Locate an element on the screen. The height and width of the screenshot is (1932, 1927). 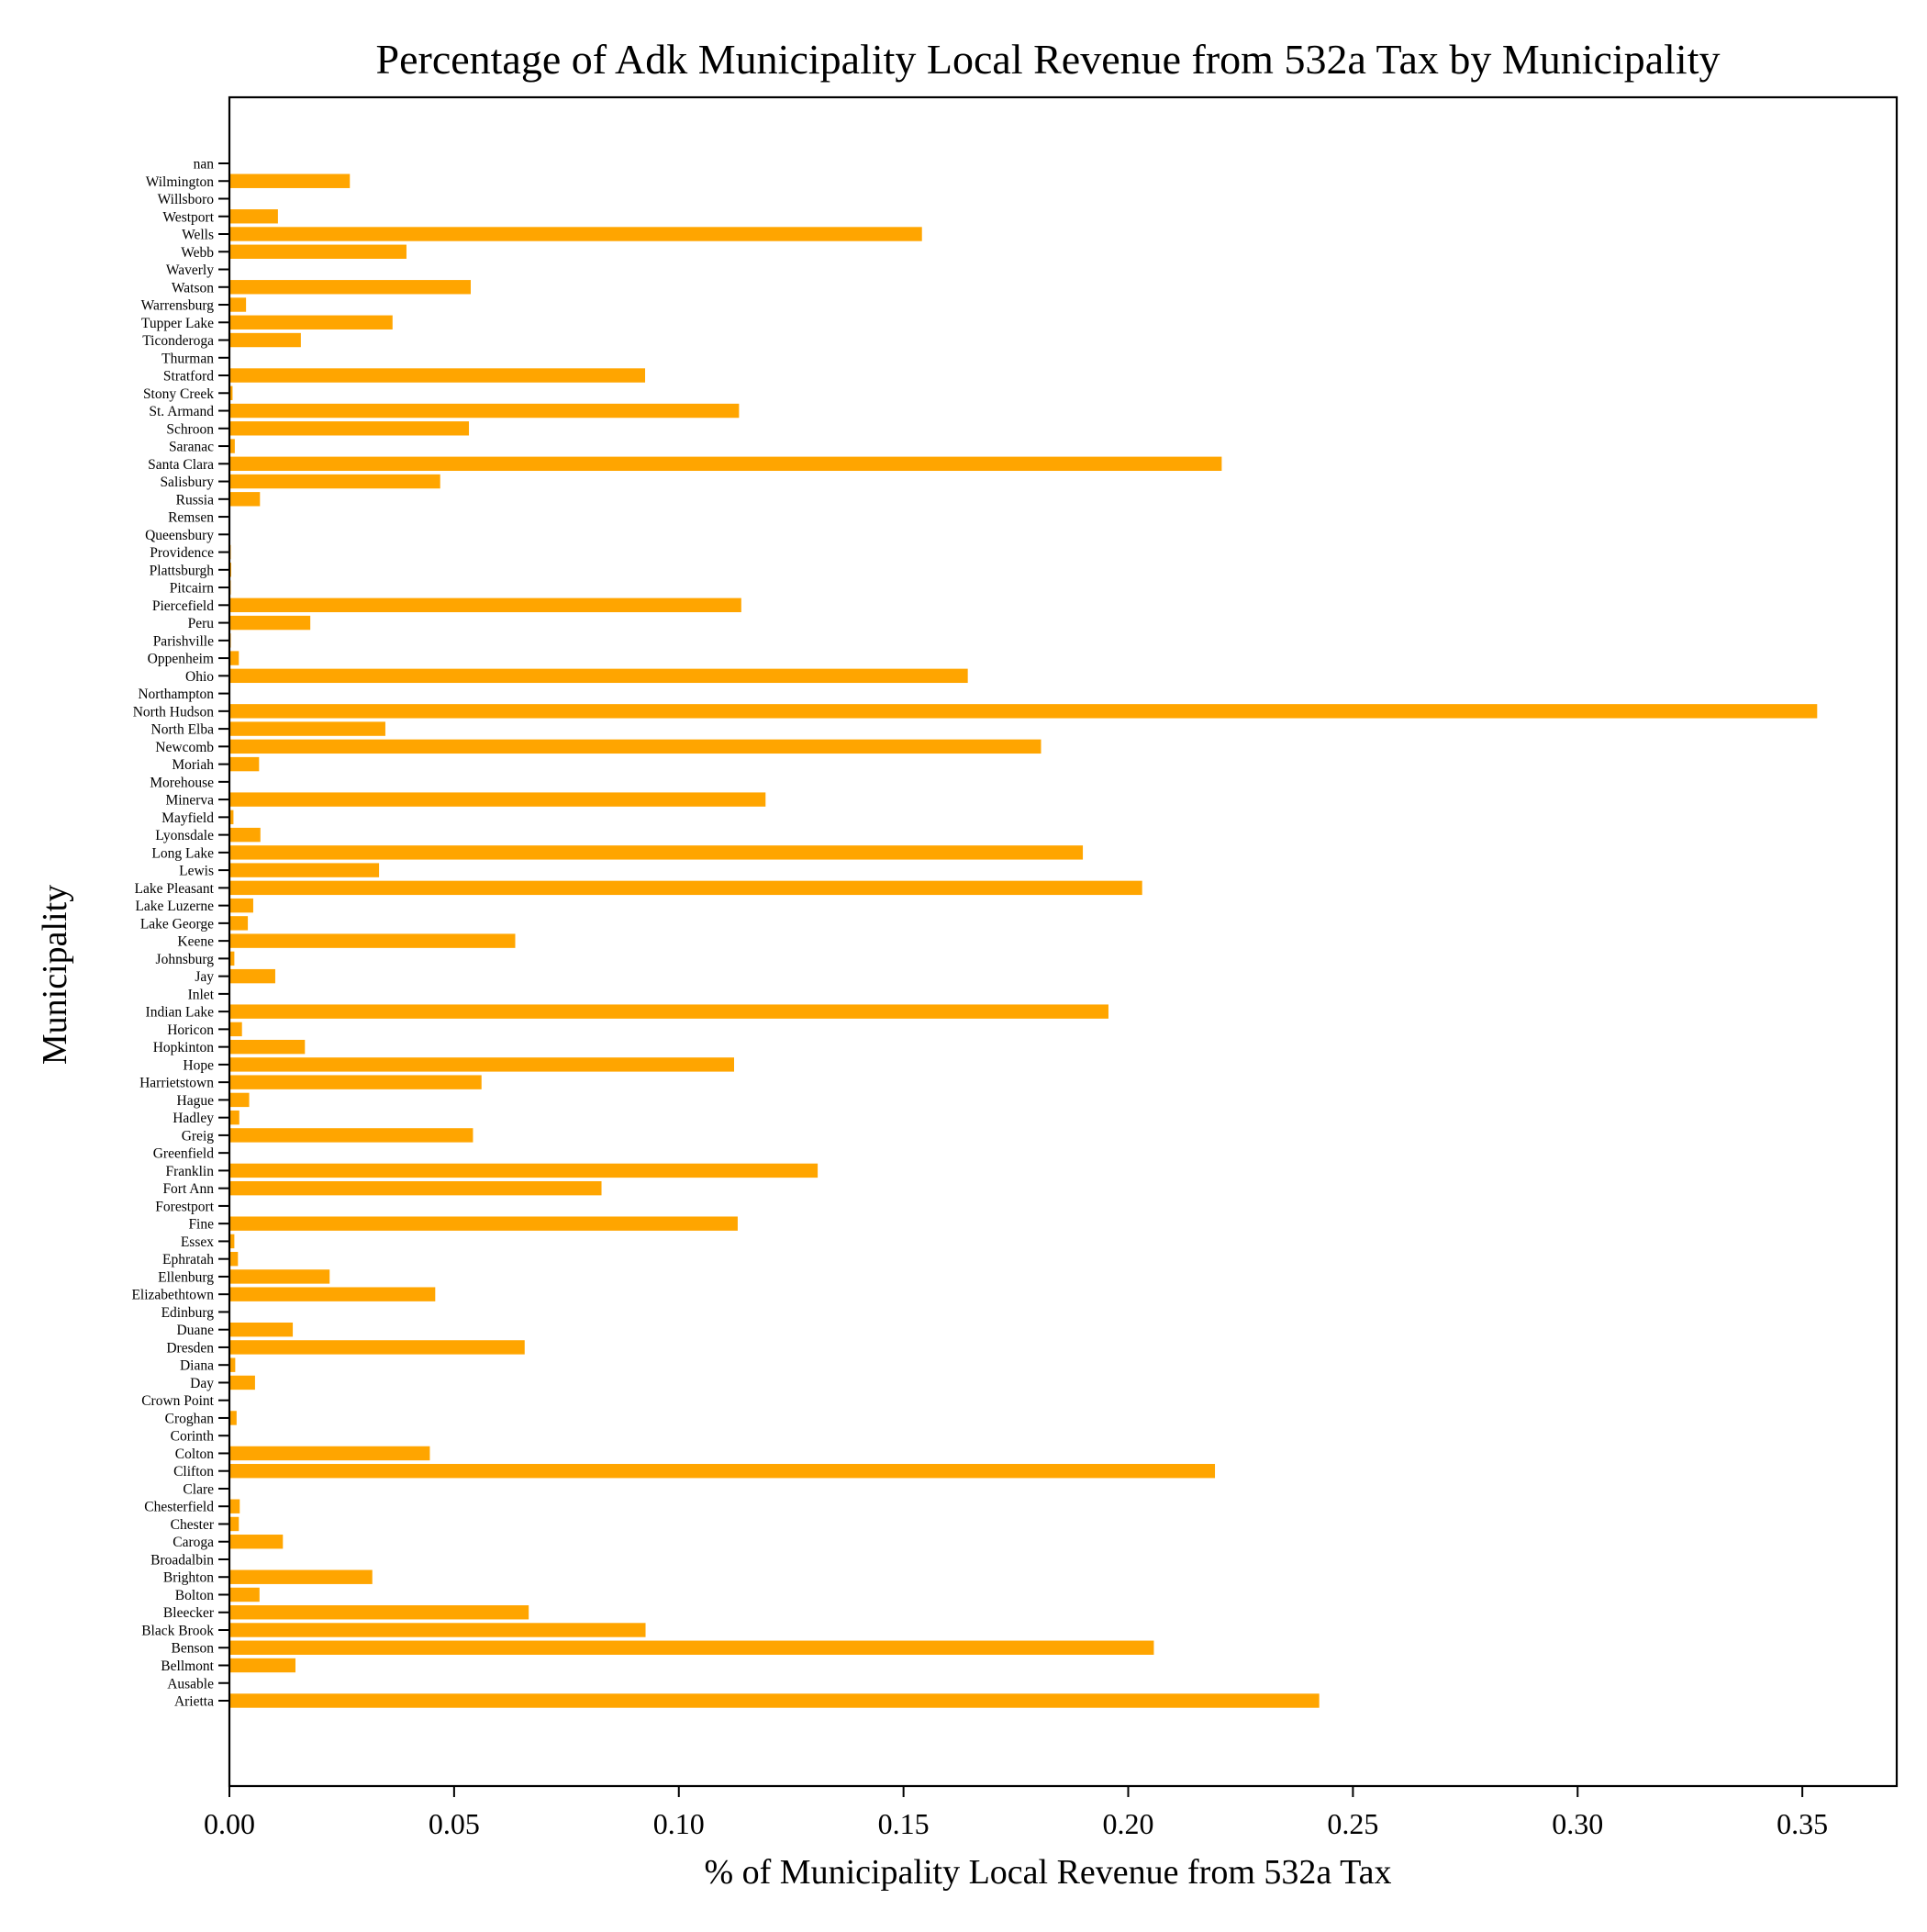
y-tick-label: Croghan is located at coordinates (190, 1418).